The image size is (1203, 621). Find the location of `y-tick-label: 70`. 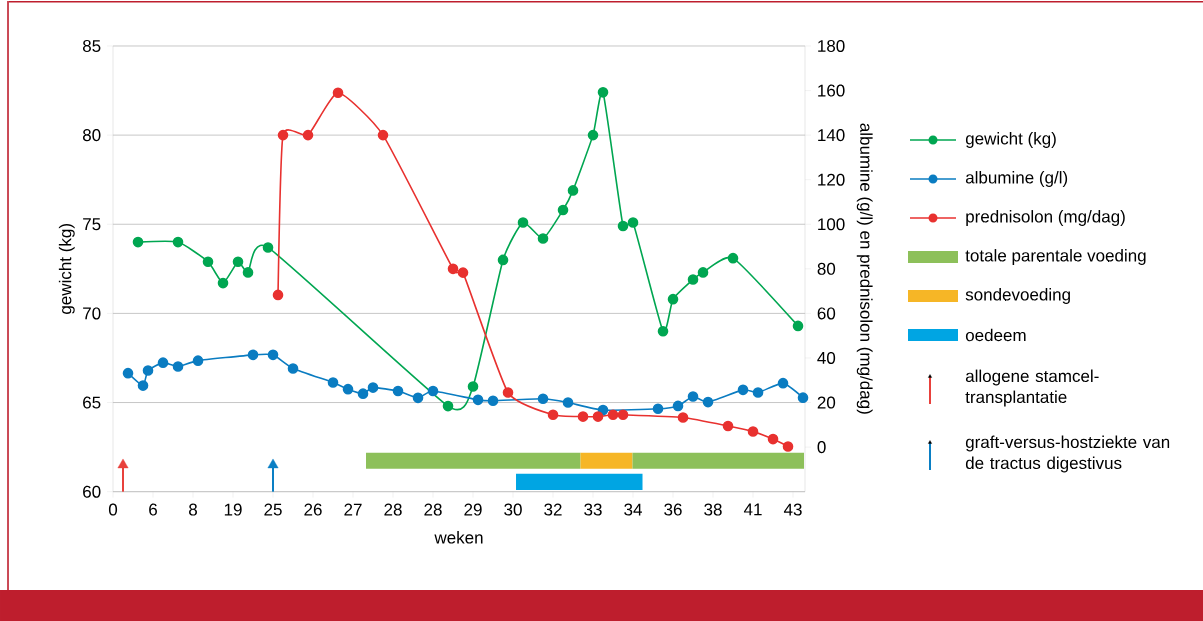

y-tick-label: 70 is located at coordinates (92, 313).